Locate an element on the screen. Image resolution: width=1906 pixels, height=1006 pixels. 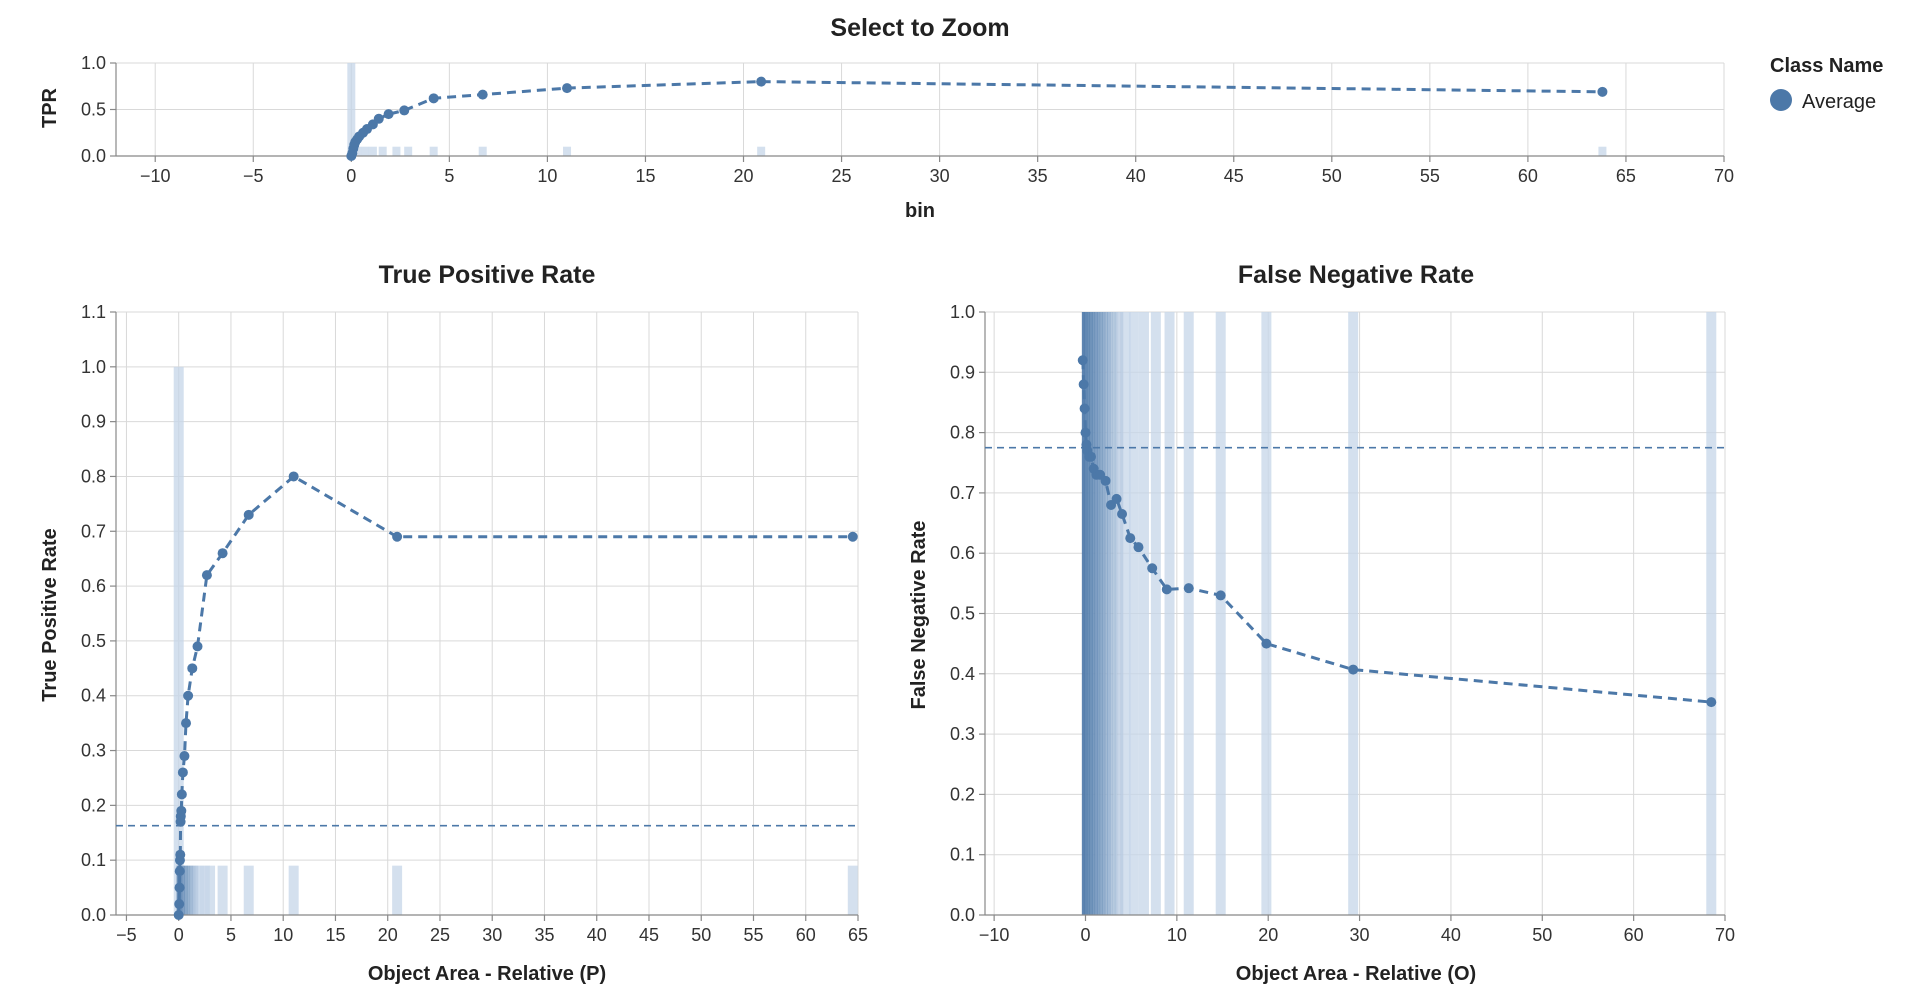
x-tick-label: 70 is located at coordinates (1724, 176).